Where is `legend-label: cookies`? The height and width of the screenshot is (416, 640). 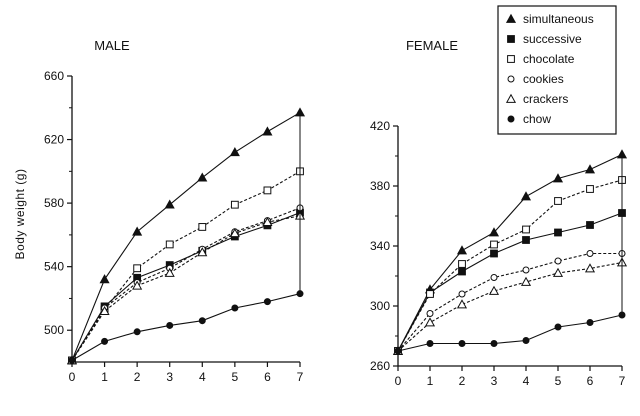
legend-label: cookies is located at coordinates (543, 79).